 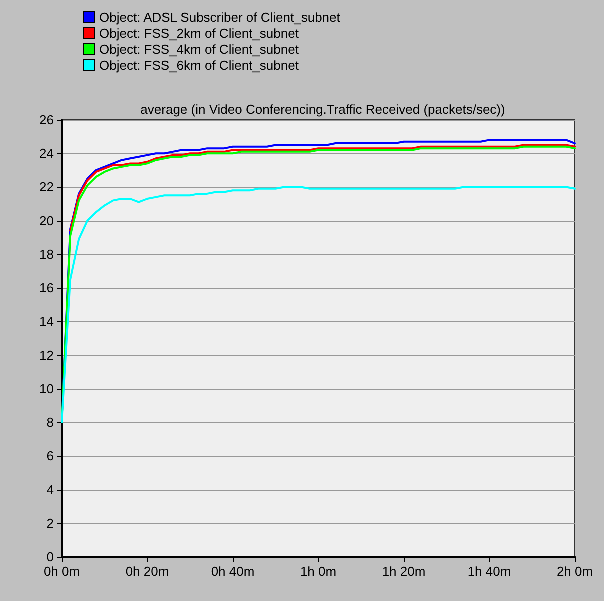 I want to click on y-tick-label: 26, so click(x=47, y=120).